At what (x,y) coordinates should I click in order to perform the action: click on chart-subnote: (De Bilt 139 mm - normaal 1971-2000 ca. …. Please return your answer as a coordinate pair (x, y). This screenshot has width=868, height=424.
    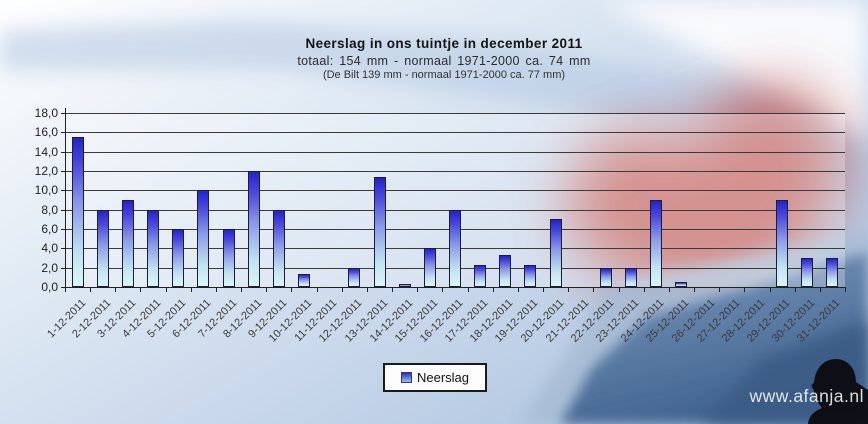
    Looking at the image, I should click on (444, 75).